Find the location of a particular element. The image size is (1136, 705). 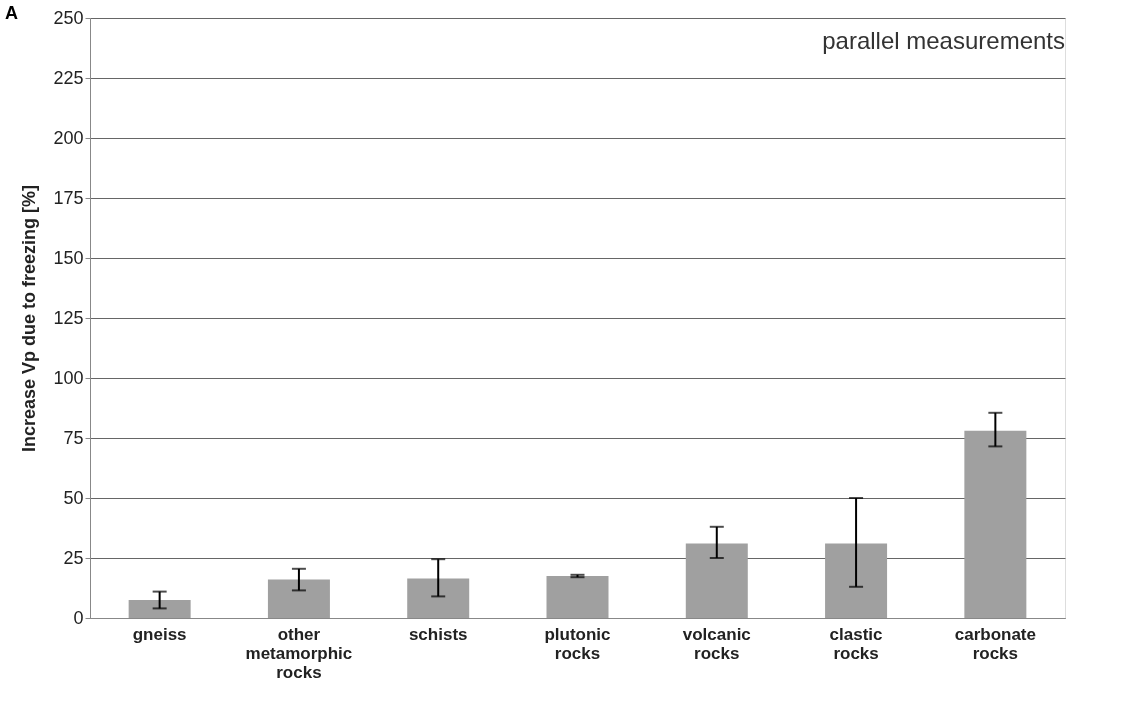

y-axis-title: Increase Vp due to freezing [%] is located at coordinates (29, 318).